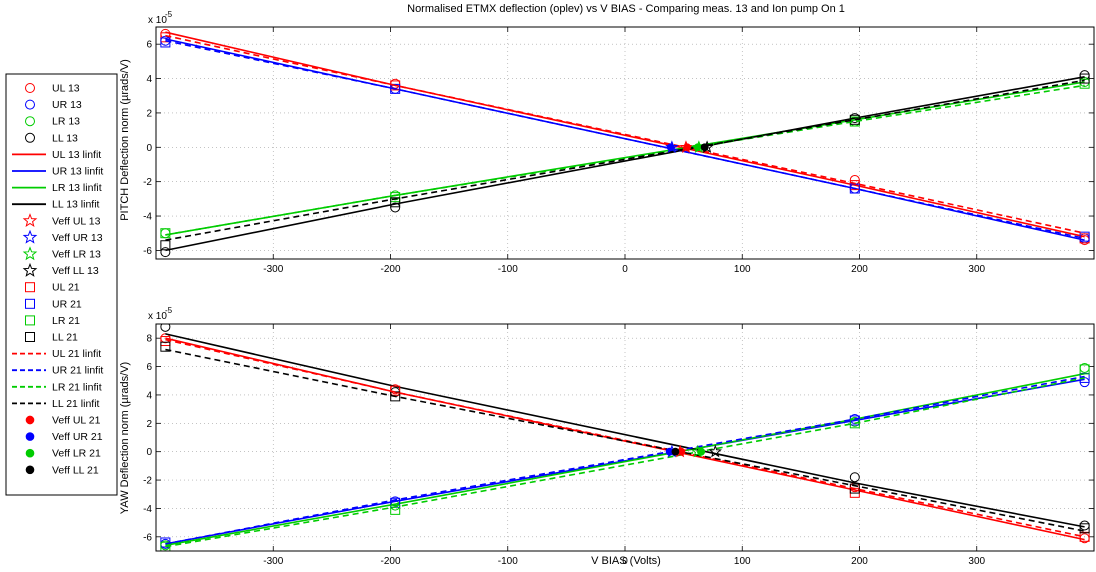 The width and height of the screenshot is (1096, 572). I want to click on legend-entry-lr-21-linfit-label: LR 21 linfit, so click(77, 387).